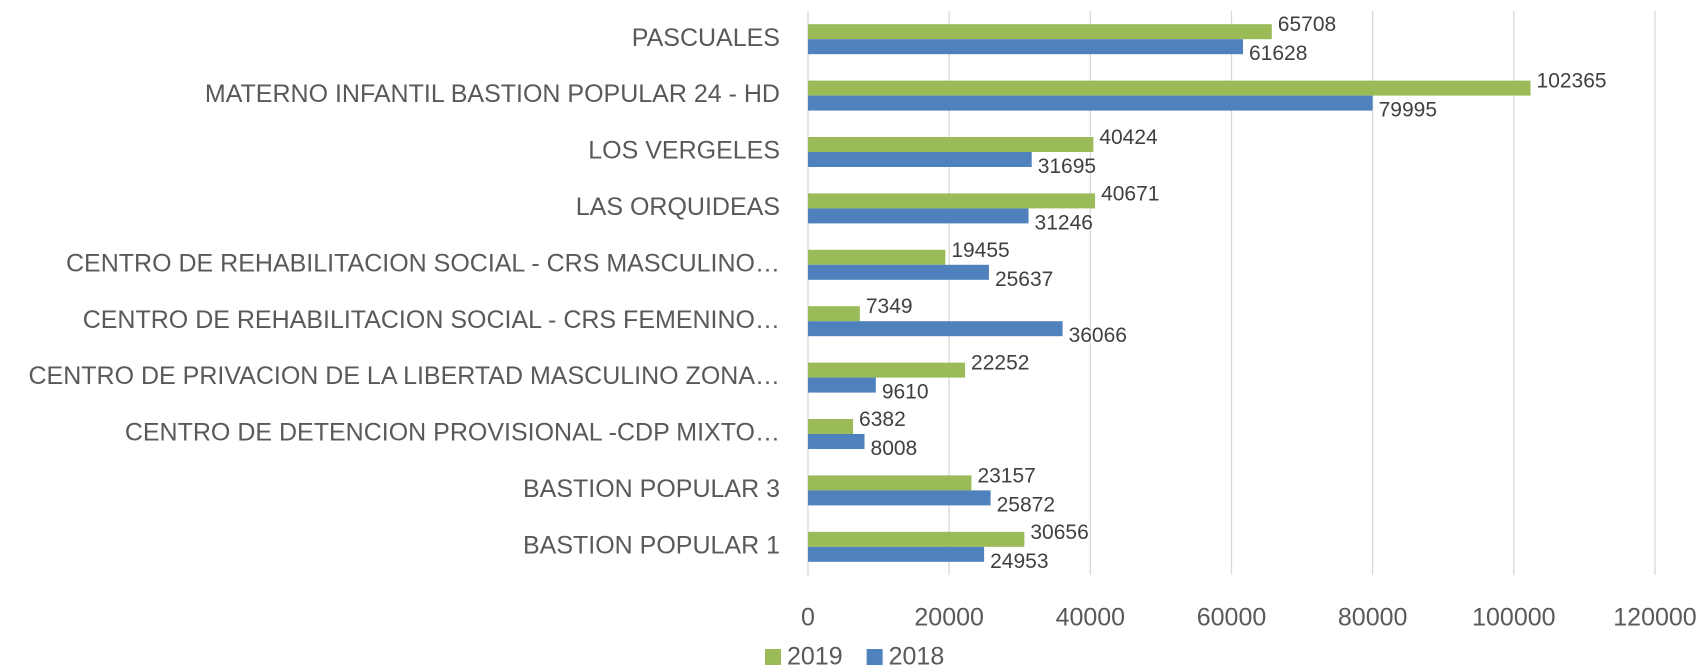 The image size is (1705, 671). I want to click on category-label: BASTION POPULAR 3, so click(651, 489).